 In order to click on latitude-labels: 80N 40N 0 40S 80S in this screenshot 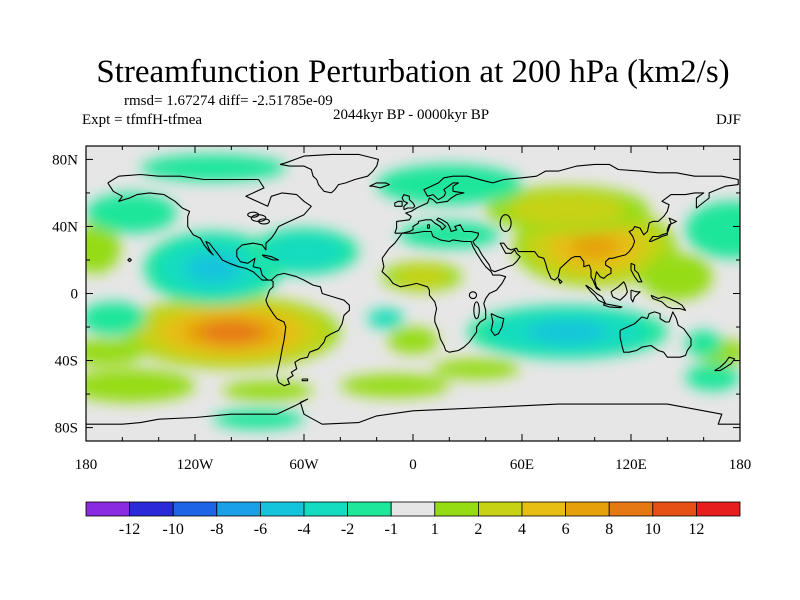, I will do `click(65, 294)`.